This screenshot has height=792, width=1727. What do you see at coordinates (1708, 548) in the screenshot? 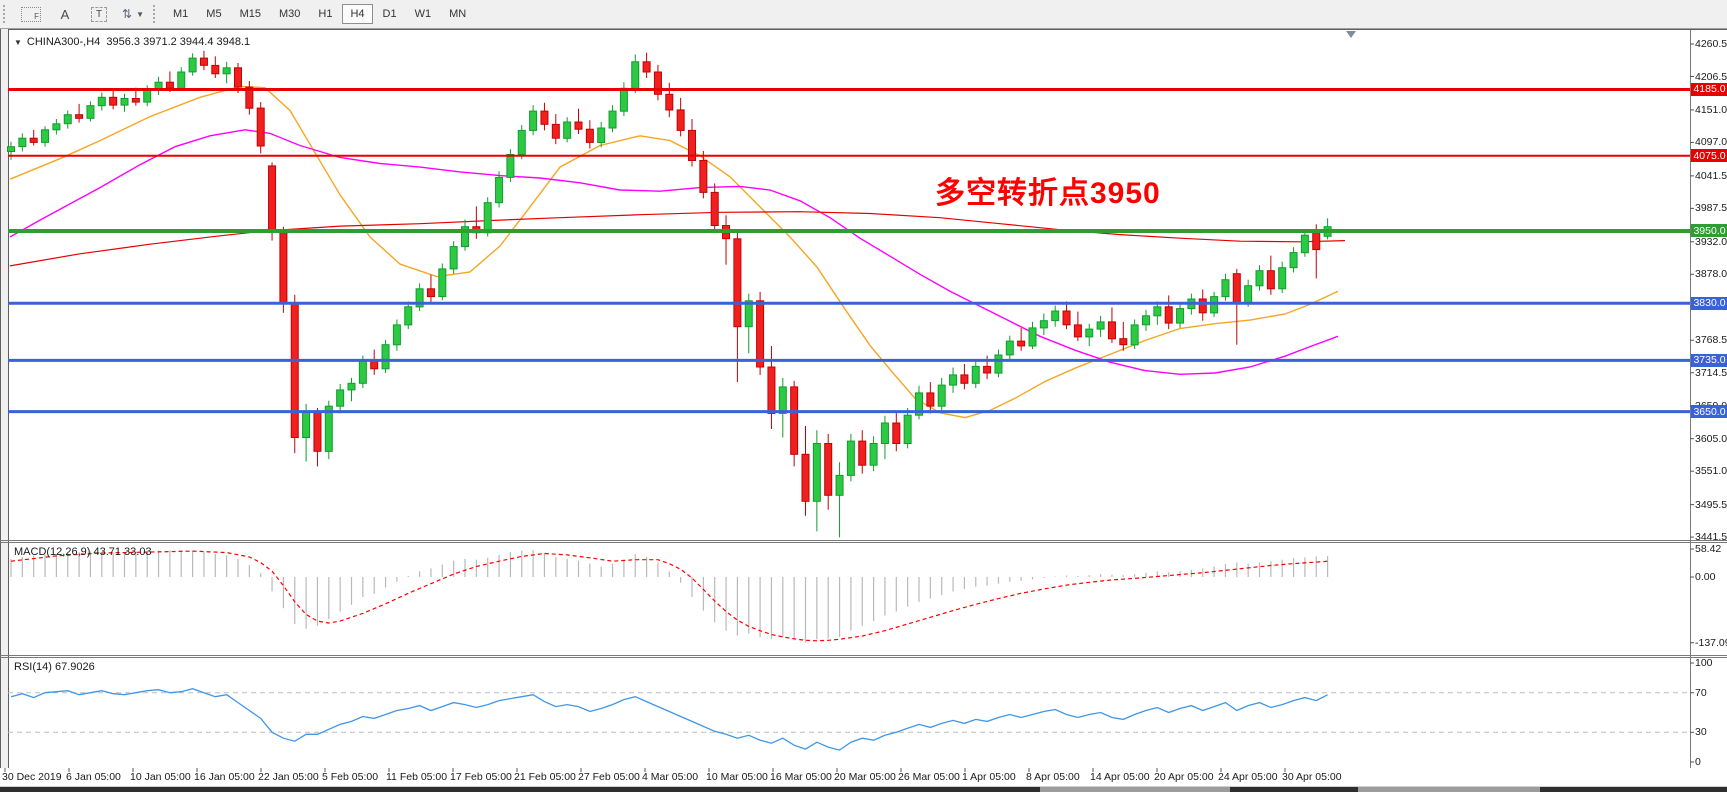
I see `macd-scale-58.42: 58.42` at bounding box center [1708, 548].